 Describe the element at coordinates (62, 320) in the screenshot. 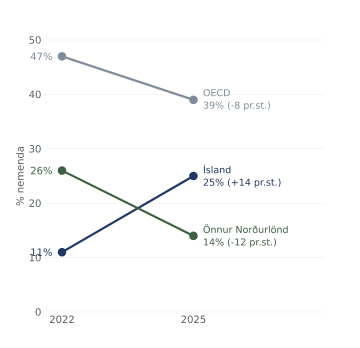

I see `x-tick-label: 2022` at that location.